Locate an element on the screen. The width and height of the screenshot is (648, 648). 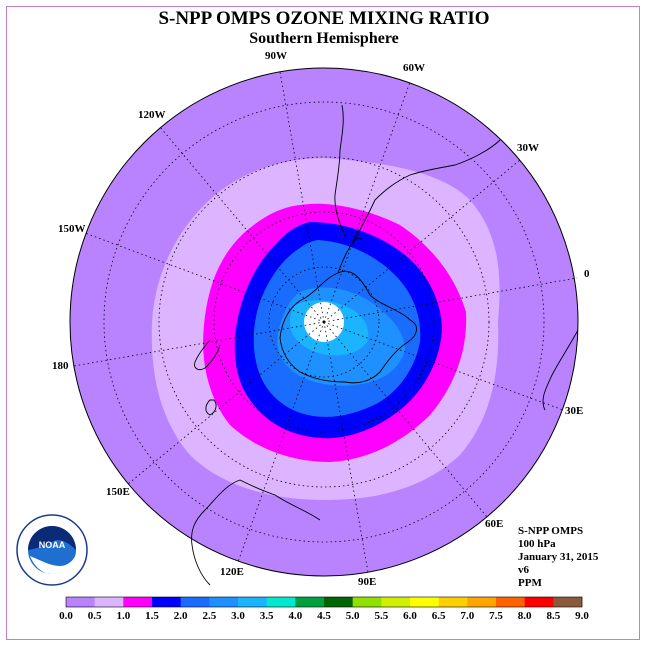
colorbar-label-12: 6.0 is located at coordinates (410, 616).